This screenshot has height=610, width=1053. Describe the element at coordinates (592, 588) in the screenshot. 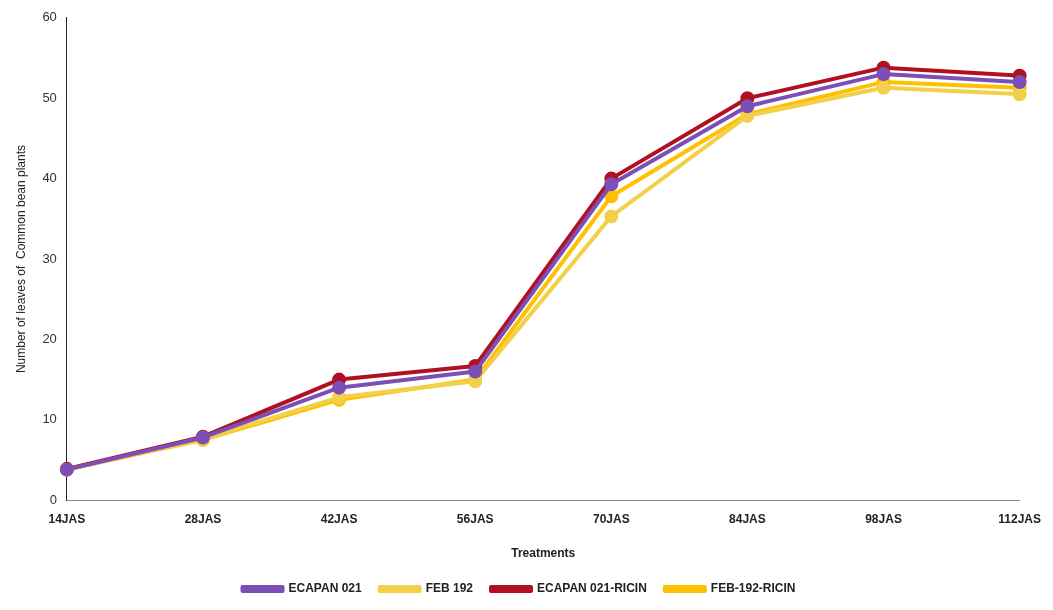

I see `legend-label: ECAPAN 021-RICIN` at that location.